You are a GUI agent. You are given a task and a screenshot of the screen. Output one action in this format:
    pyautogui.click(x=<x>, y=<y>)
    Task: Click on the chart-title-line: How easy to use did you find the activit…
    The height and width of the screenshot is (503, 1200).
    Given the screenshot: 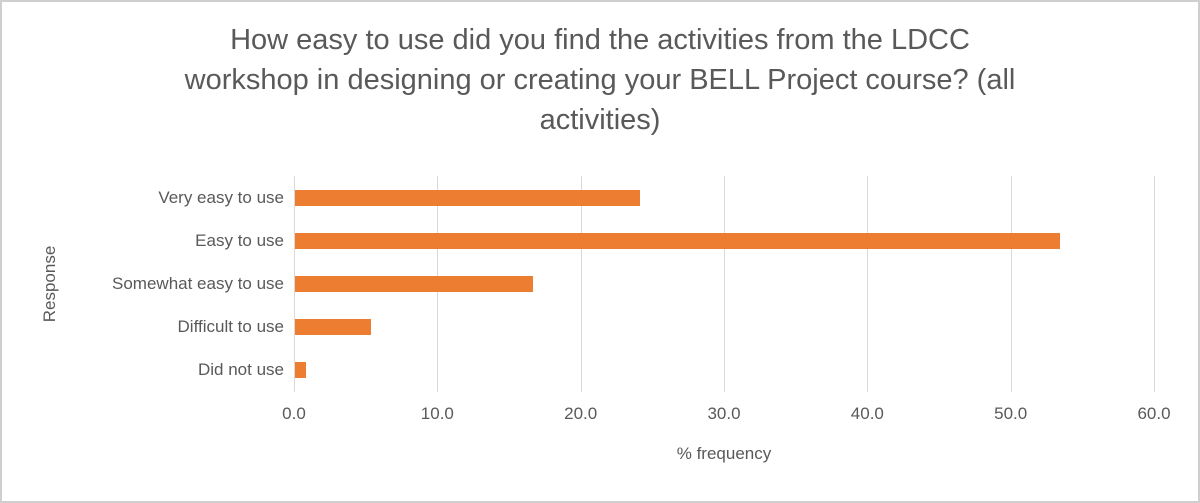 What is the action you would take?
    pyautogui.click(x=600, y=40)
    